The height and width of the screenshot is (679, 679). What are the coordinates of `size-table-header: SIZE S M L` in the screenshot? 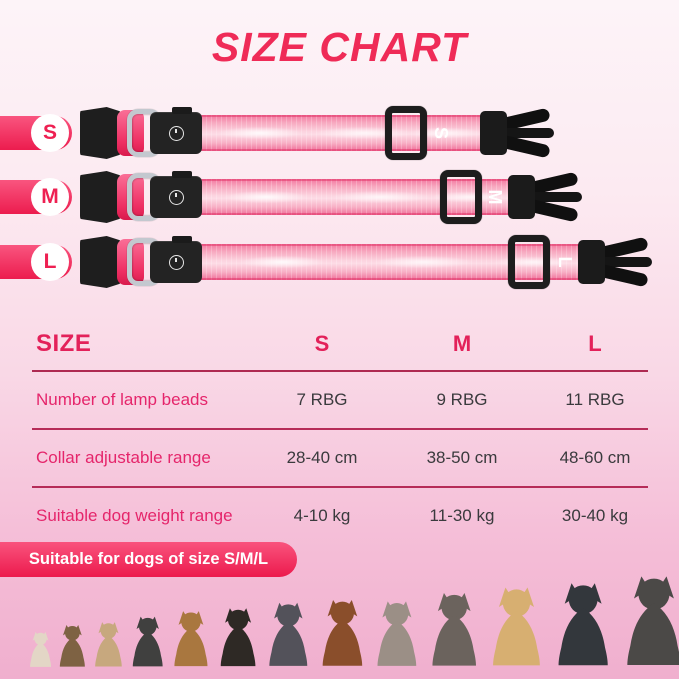 It's located at (340, 345).